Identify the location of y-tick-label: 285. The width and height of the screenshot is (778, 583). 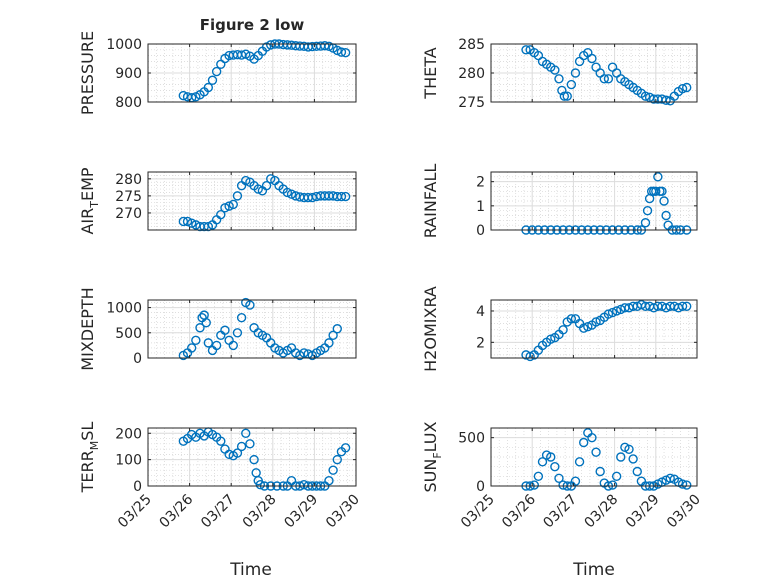
(471, 45).